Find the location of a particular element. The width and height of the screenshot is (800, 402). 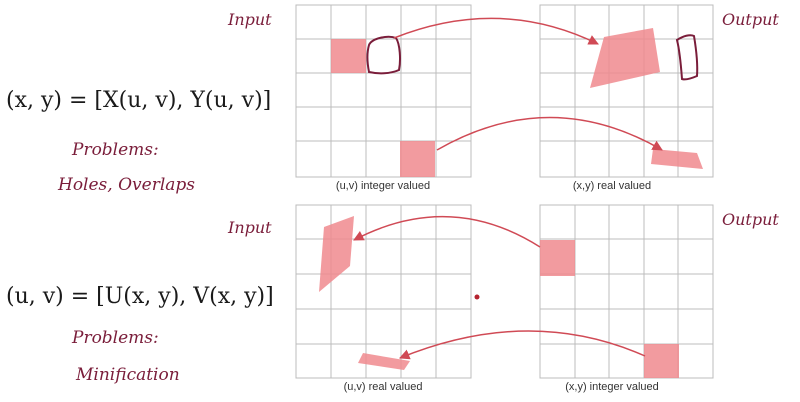

bottom-output-annotation: Output is located at coordinates (750, 219).